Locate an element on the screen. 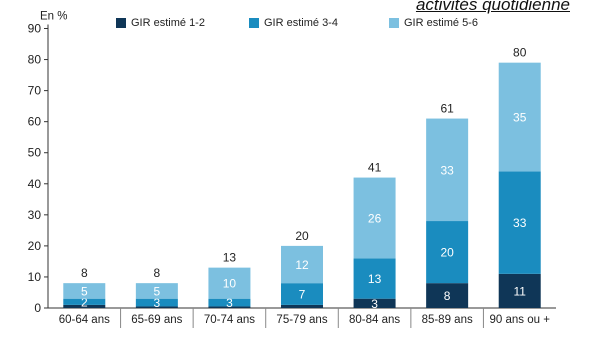  bar-segment-value-label: 12 is located at coordinates (302, 265).